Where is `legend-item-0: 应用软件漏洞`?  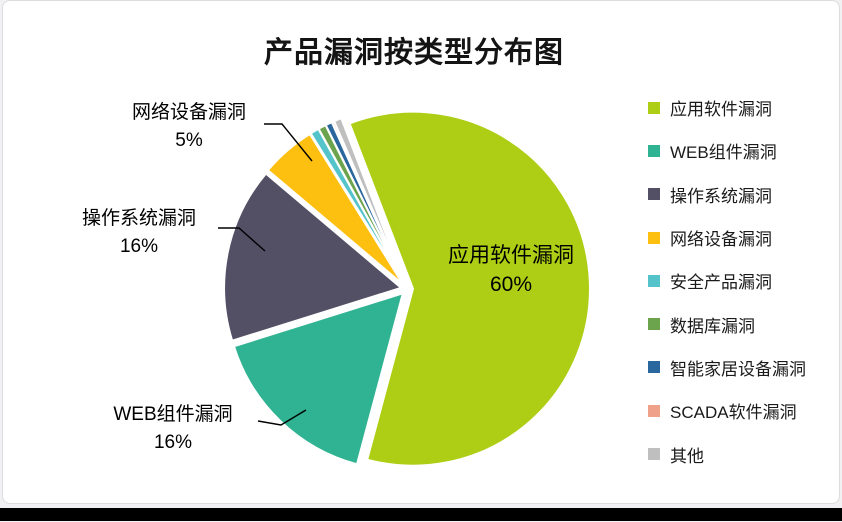
legend-item-0: 应用软件漏洞 is located at coordinates (745, 107).